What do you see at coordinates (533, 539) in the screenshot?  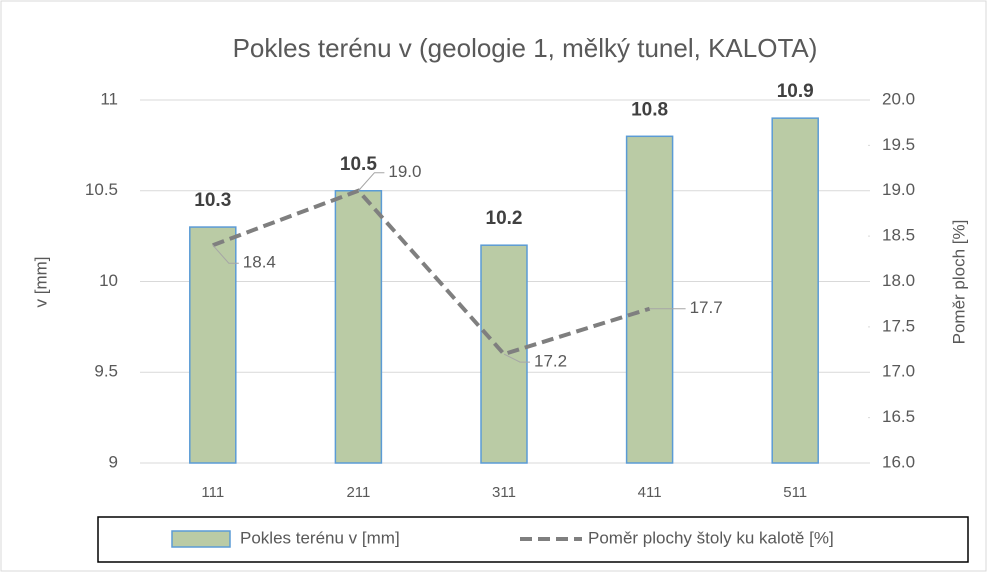 I see `legend-box` at bounding box center [533, 539].